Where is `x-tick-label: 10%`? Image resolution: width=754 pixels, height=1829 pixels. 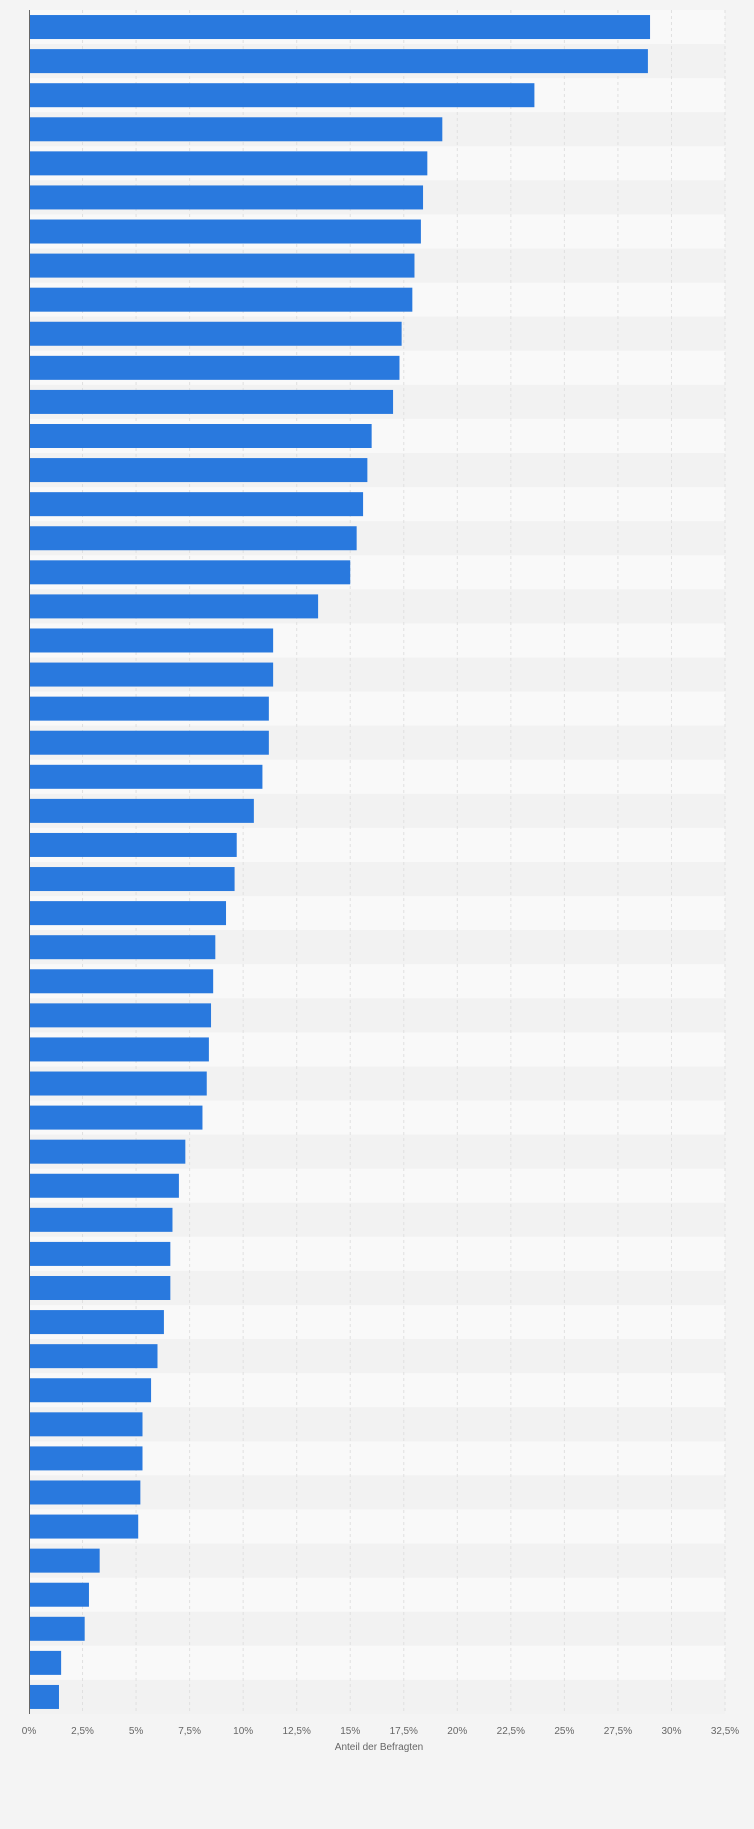 x-tick-label: 10% is located at coordinates (243, 1731).